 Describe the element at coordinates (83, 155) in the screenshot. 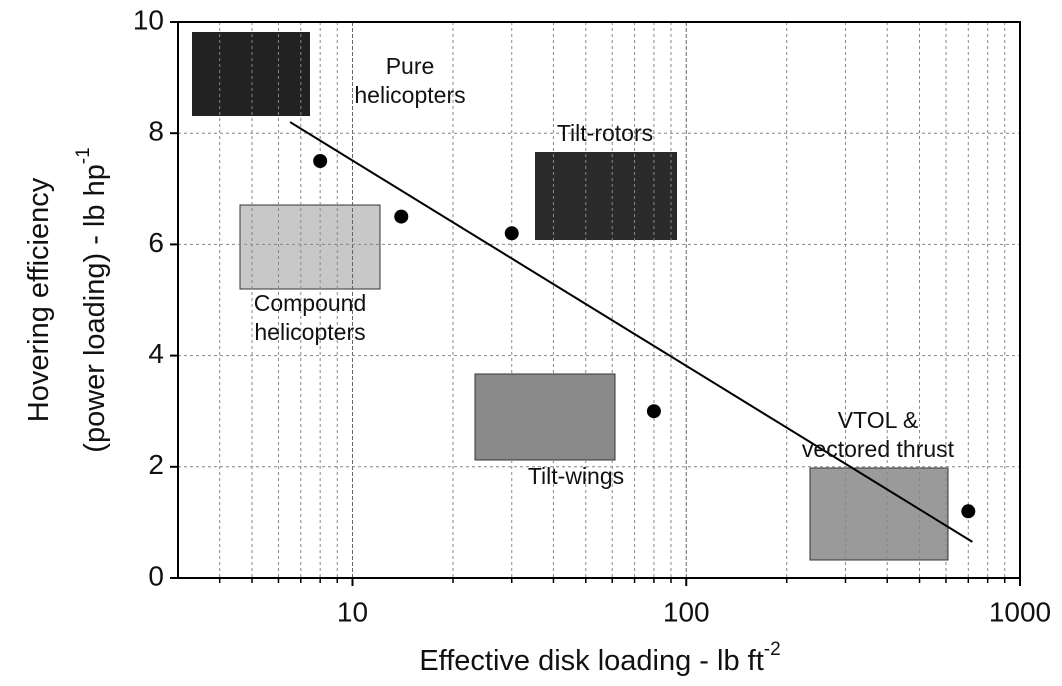

I see `y-axis-label-sup: -1` at that location.